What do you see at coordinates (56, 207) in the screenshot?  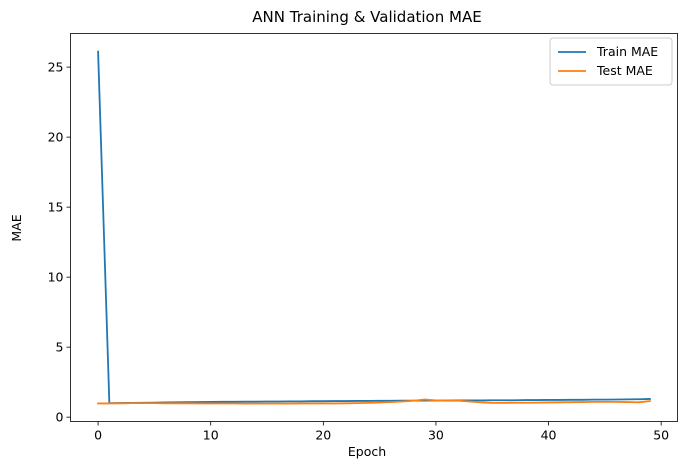 I see `y-tick-label: 15` at bounding box center [56, 207].